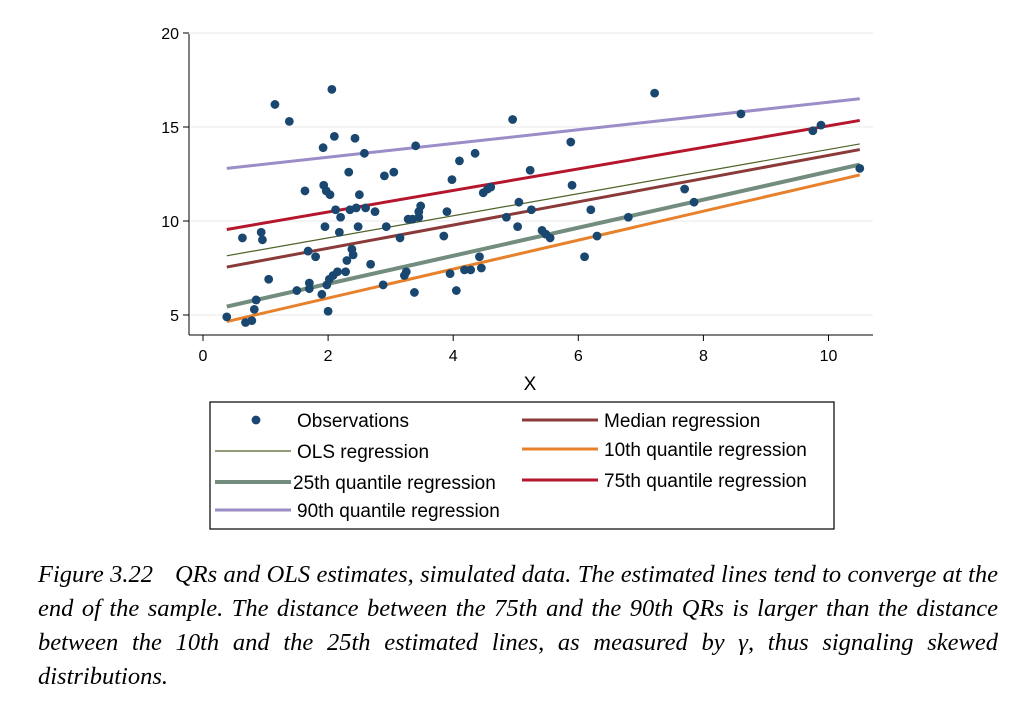 The image size is (1027, 708). What do you see at coordinates (578, 356) in the screenshot?
I see `x-tick-label-6: 6` at bounding box center [578, 356].